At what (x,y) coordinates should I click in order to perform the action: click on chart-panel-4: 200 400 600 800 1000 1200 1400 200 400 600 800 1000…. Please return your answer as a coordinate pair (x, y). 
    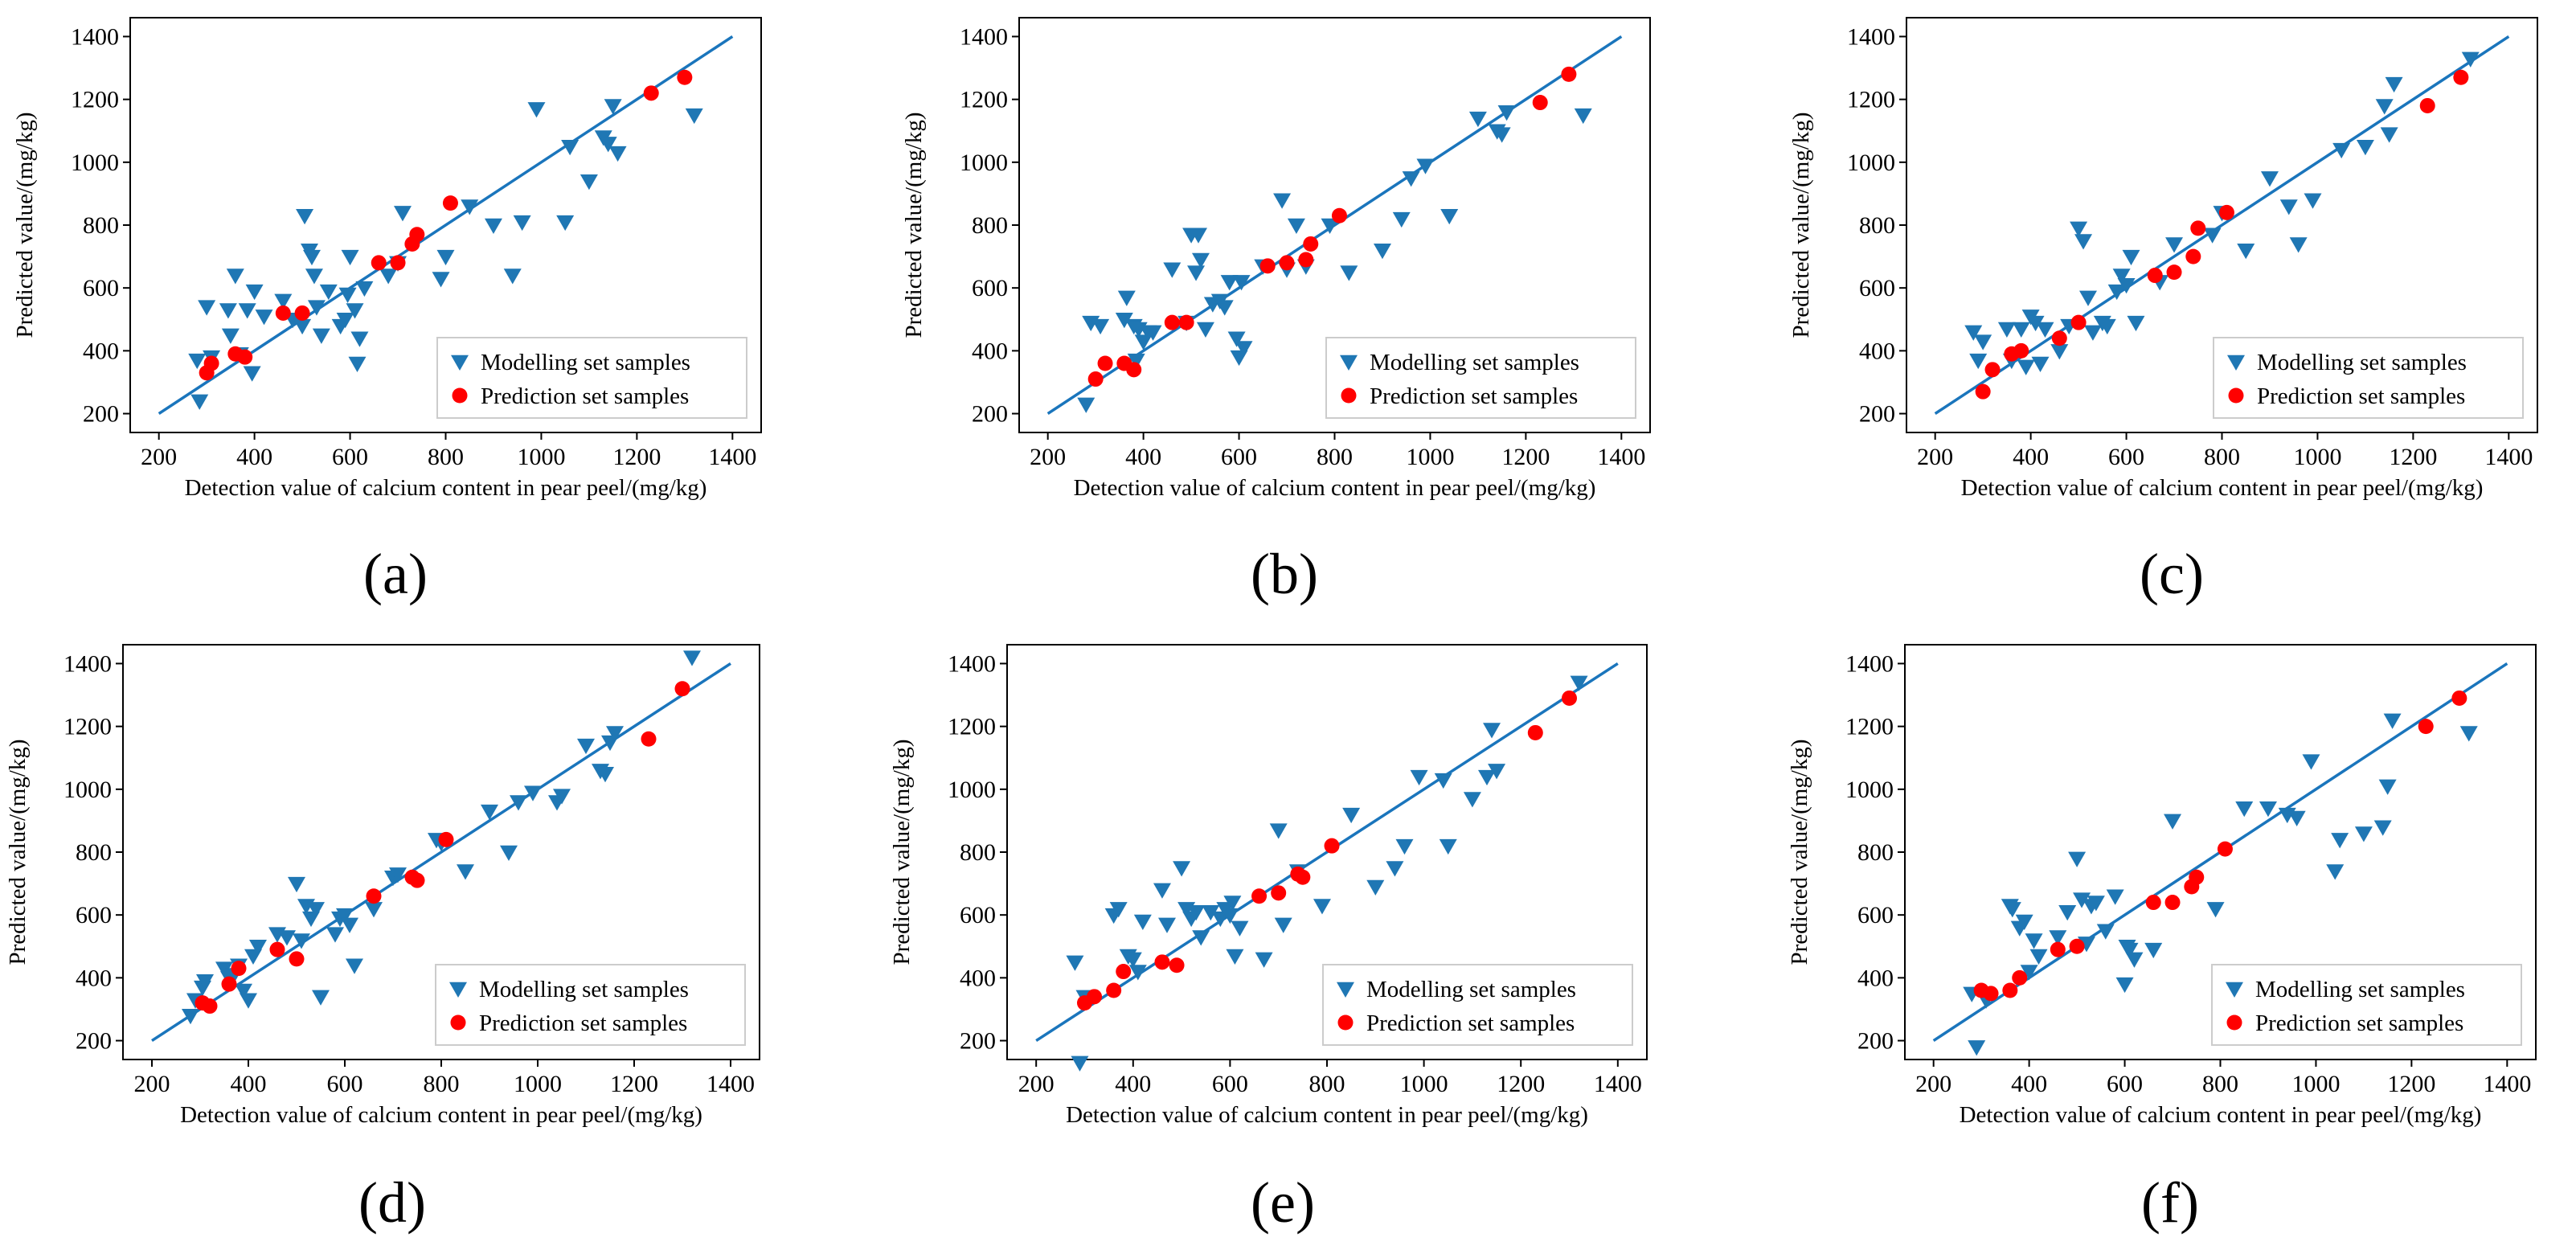
    Looking at the image, I should click on (382, 939).